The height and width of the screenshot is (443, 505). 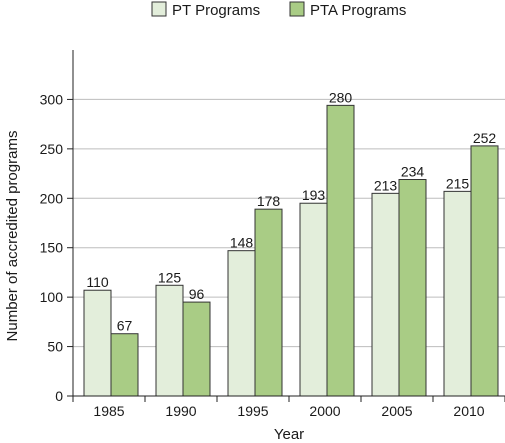 I want to click on data-label: 96, so click(x=197, y=294).